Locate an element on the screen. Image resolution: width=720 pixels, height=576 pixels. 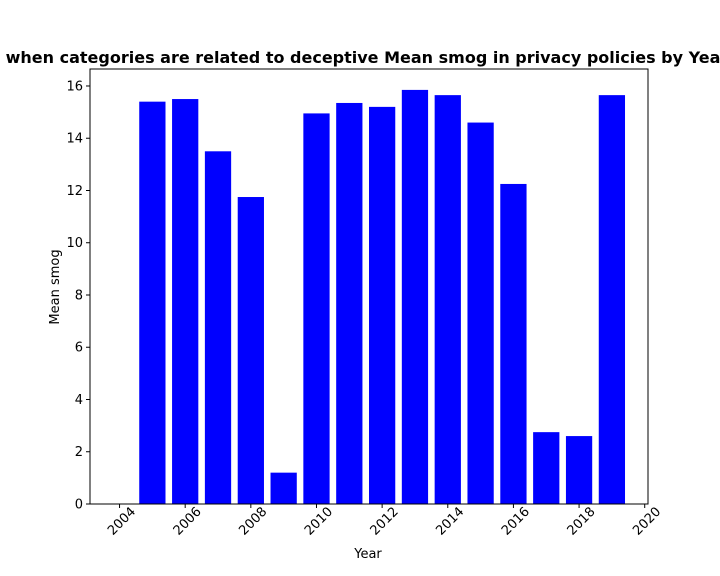
bar-2010 is located at coordinates (316, 308).